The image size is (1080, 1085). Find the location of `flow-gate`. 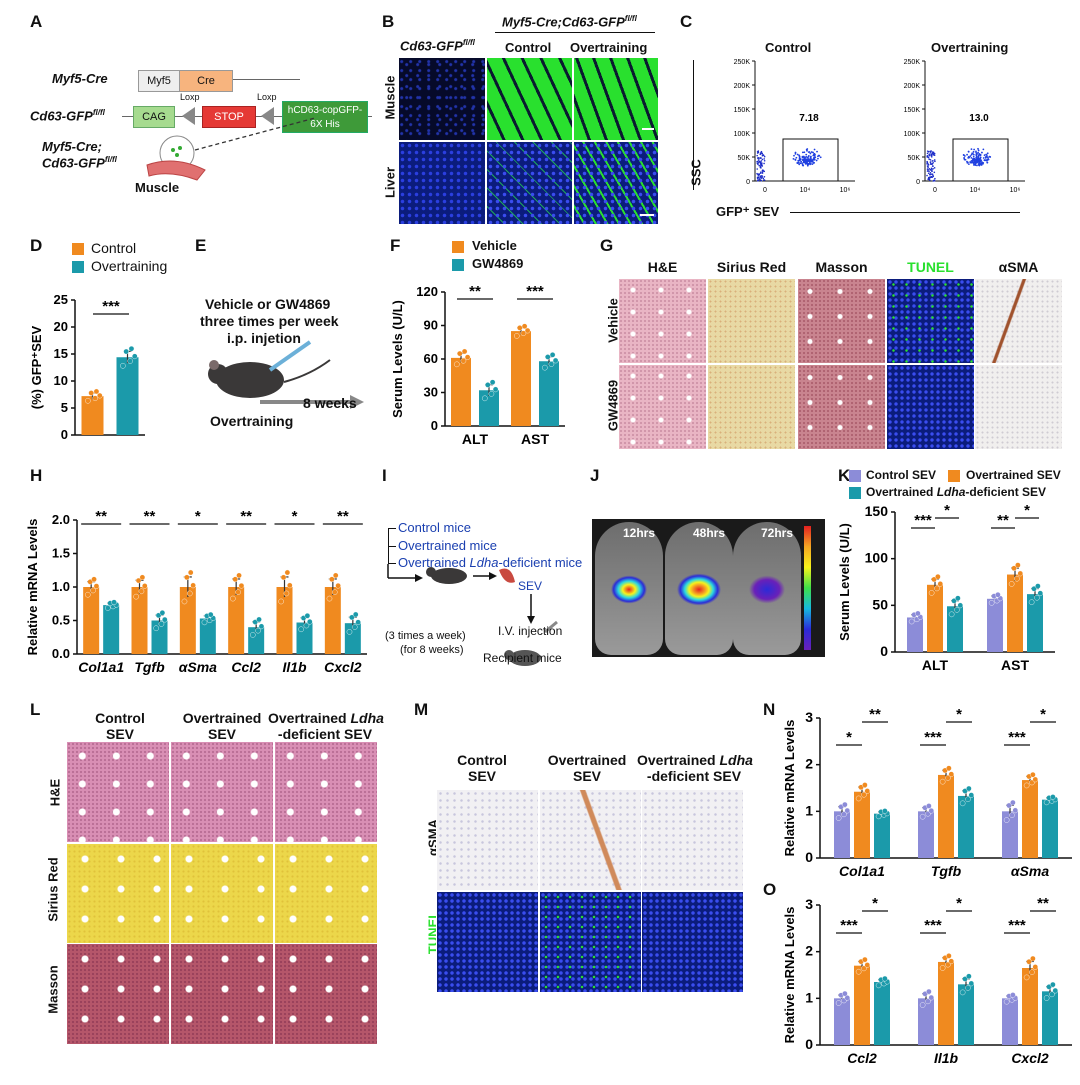

flow-gate is located at coordinates (980, 160).